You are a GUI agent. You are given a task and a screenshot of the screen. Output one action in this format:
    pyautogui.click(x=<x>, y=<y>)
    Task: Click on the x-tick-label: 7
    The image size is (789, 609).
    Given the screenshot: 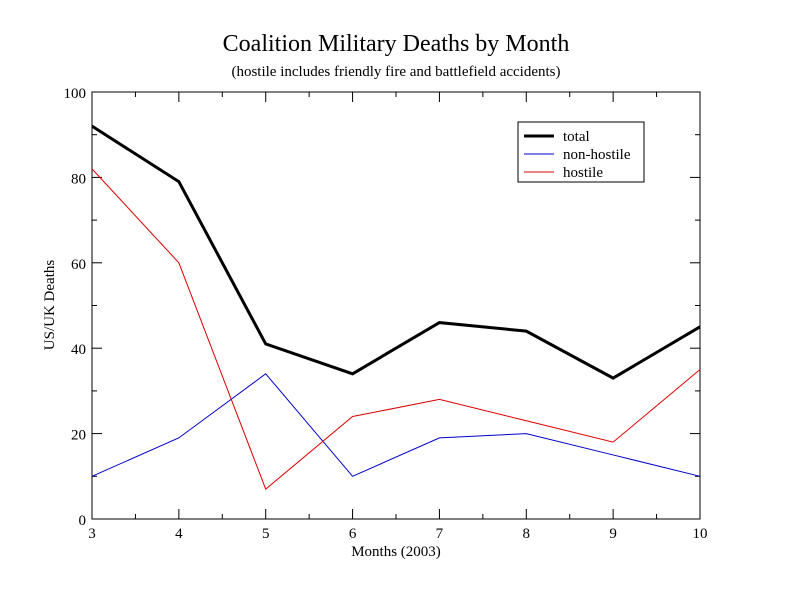 What is the action you would take?
    pyautogui.click(x=440, y=534)
    